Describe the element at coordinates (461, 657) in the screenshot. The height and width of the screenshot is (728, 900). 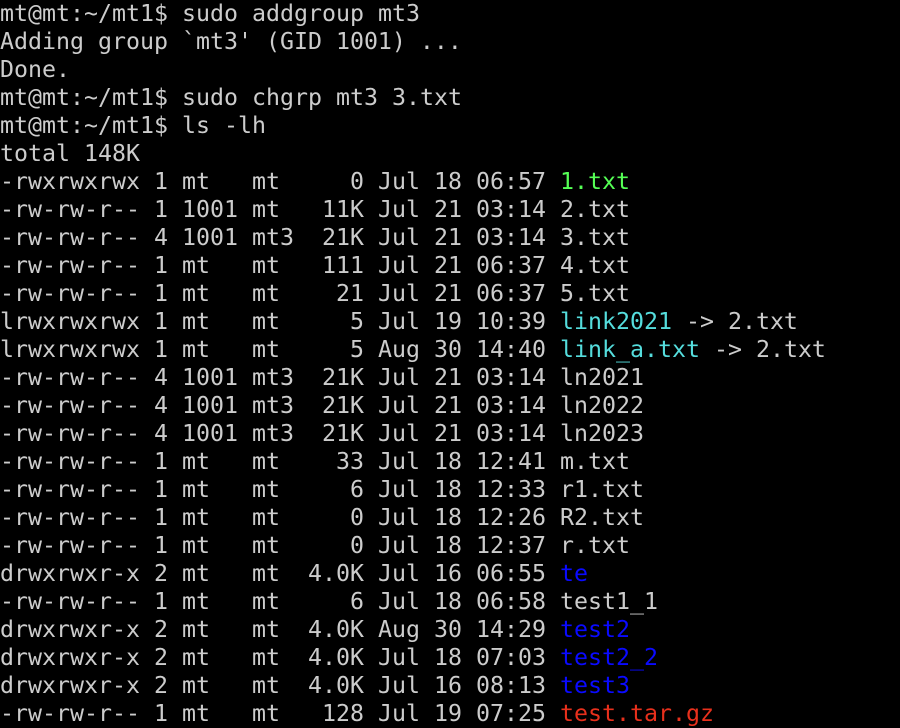
I see `modified-date: Jul 18 07:03` at that location.